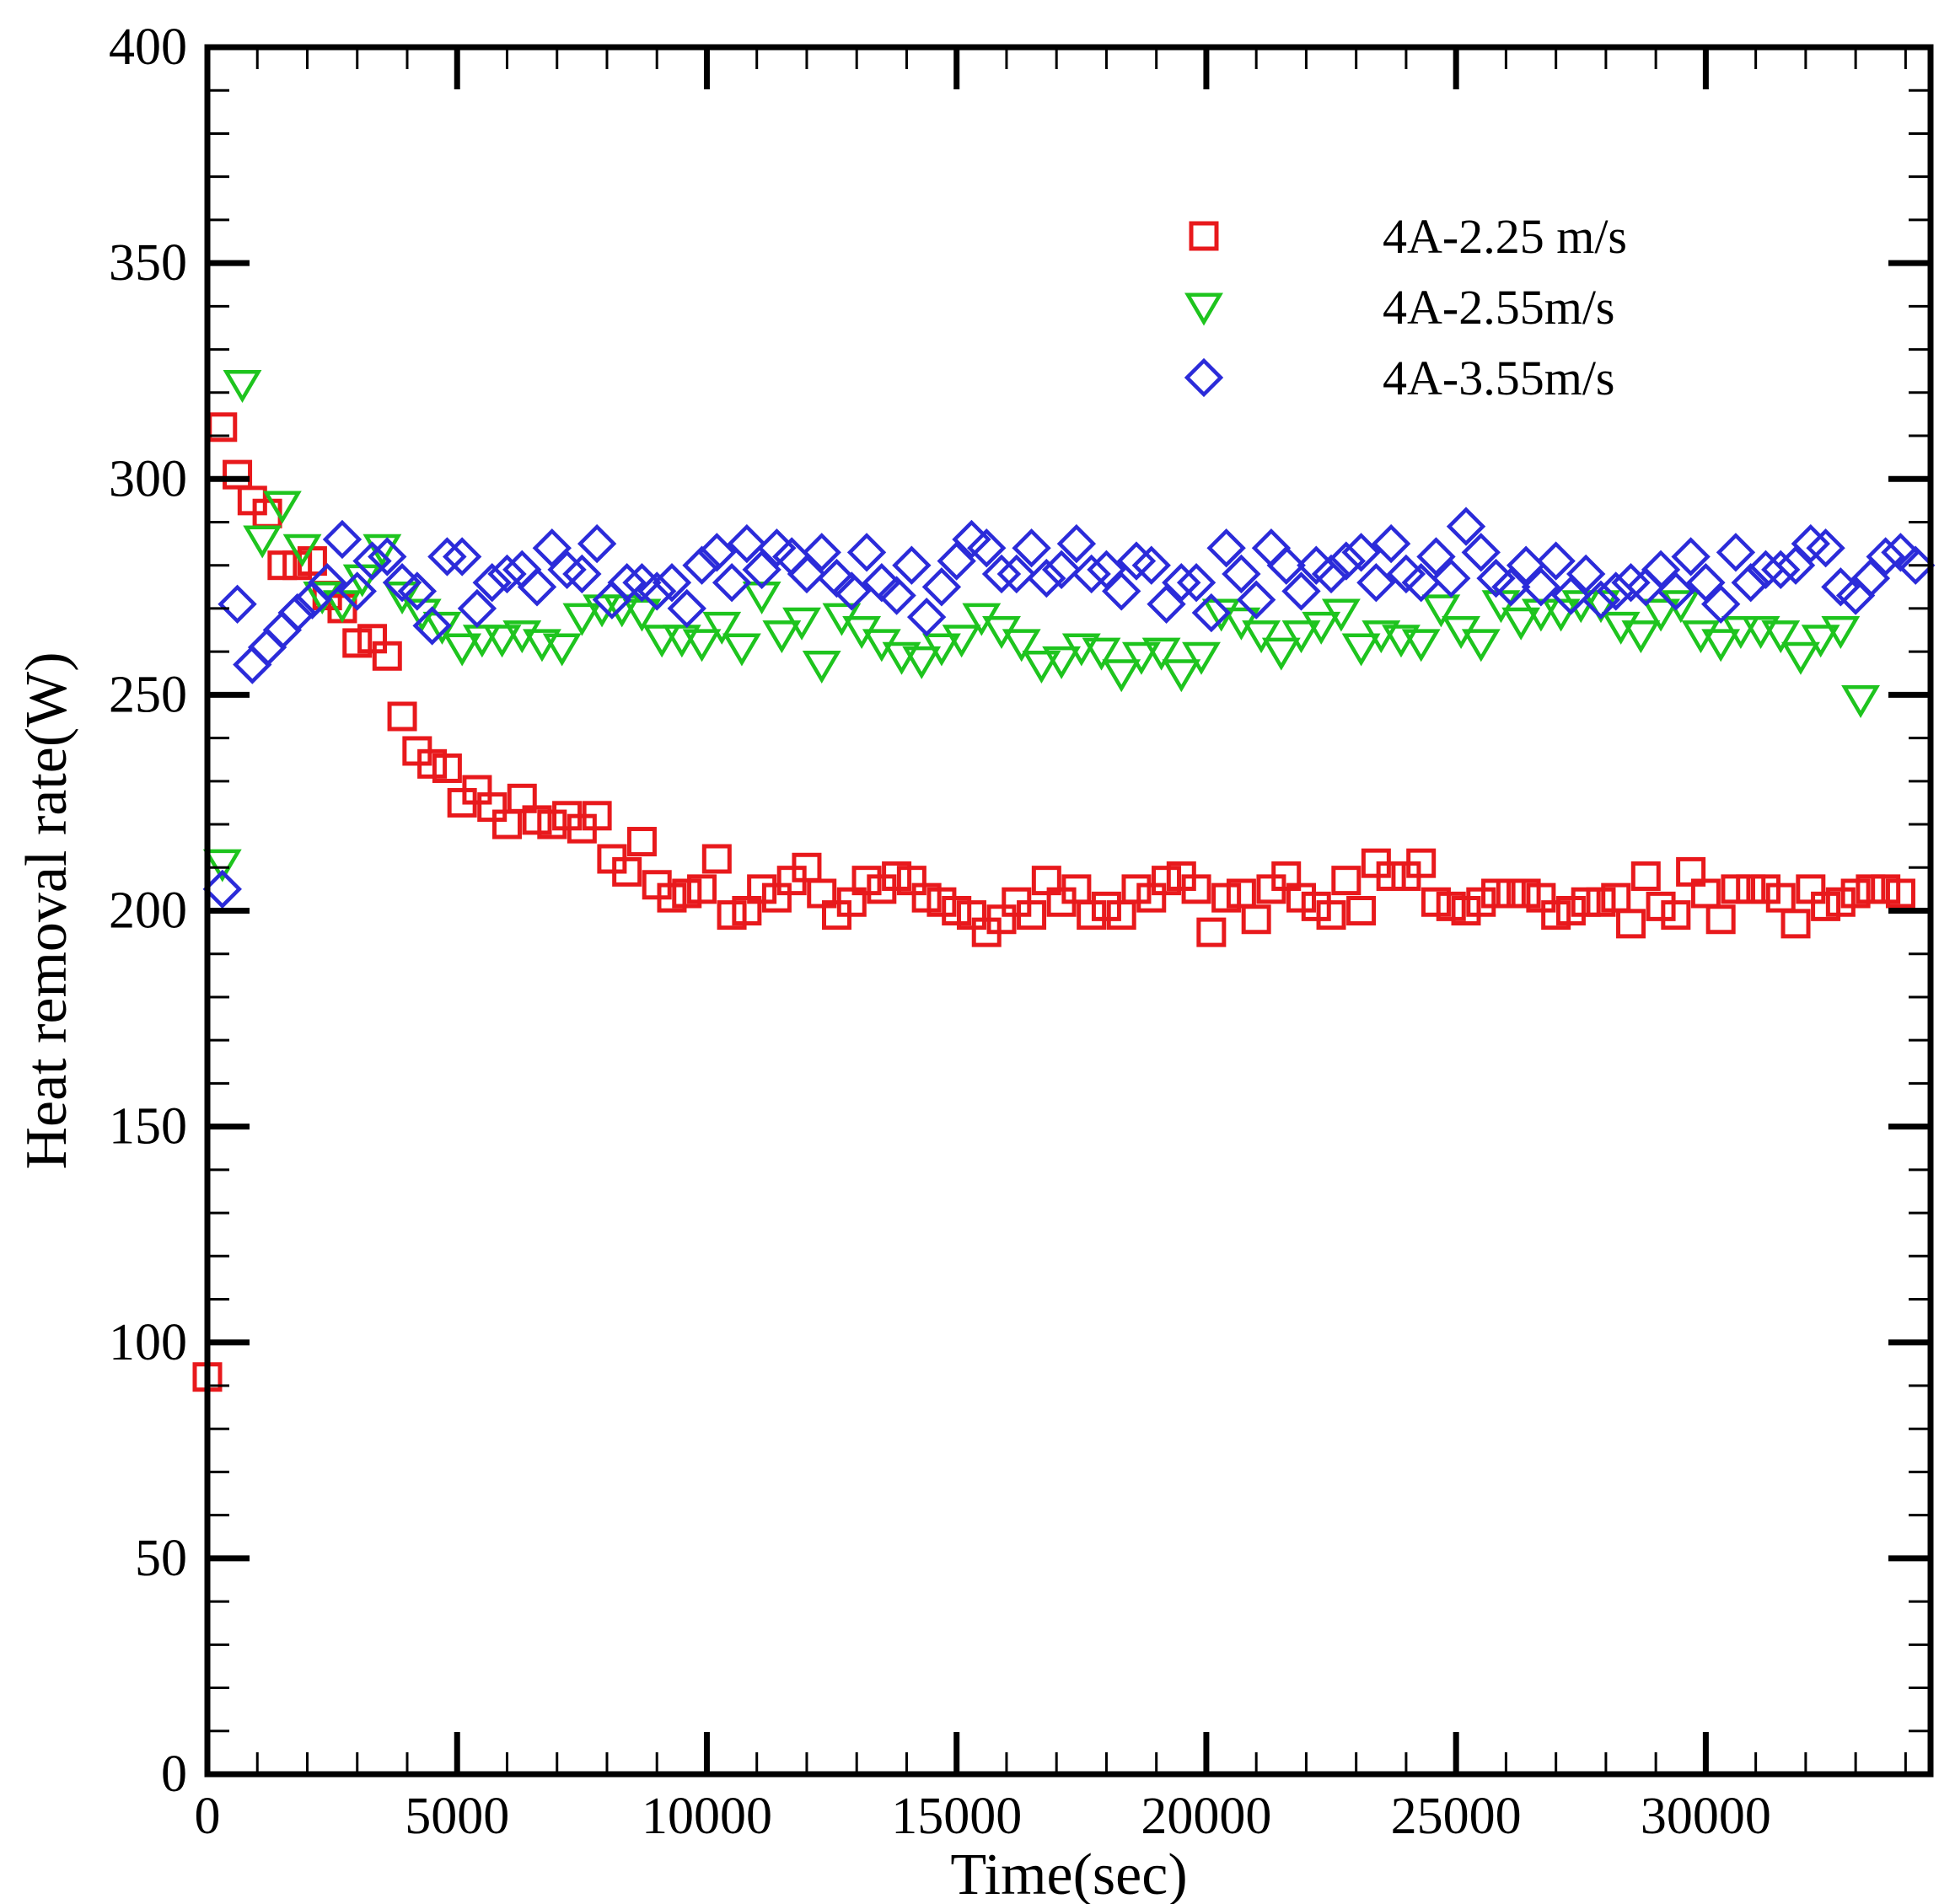 The width and height of the screenshot is (1955, 1904). What do you see at coordinates (1068, 1873) in the screenshot?
I see `x-axis-title: Time(sec)` at bounding box center [1068, 1873].